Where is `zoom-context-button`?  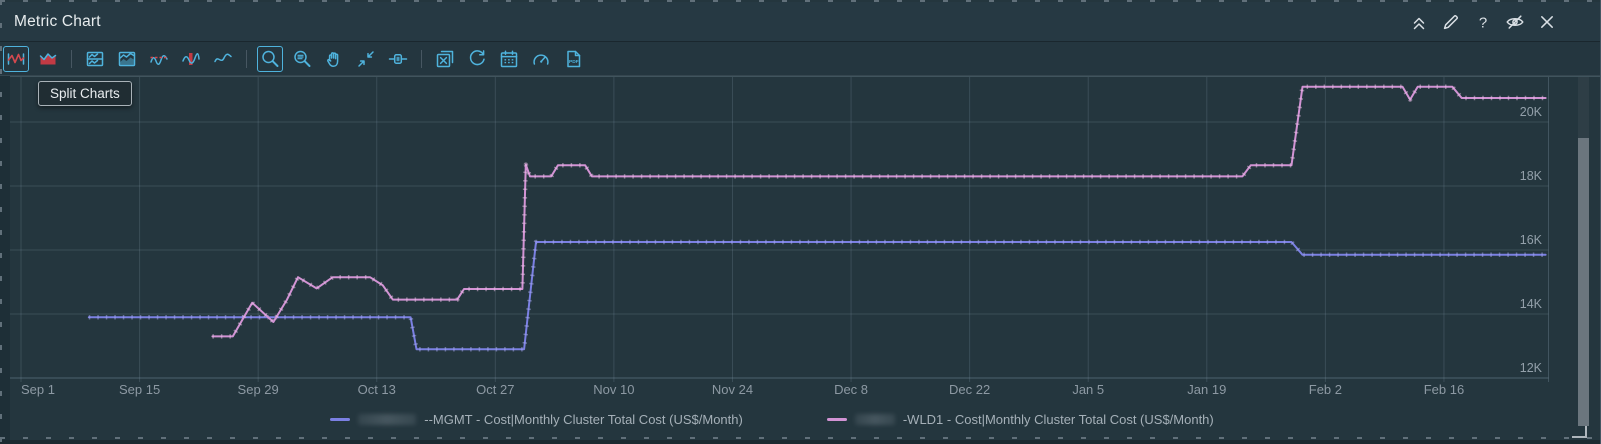 zoom-context-button is located at coordinates (302, 59).